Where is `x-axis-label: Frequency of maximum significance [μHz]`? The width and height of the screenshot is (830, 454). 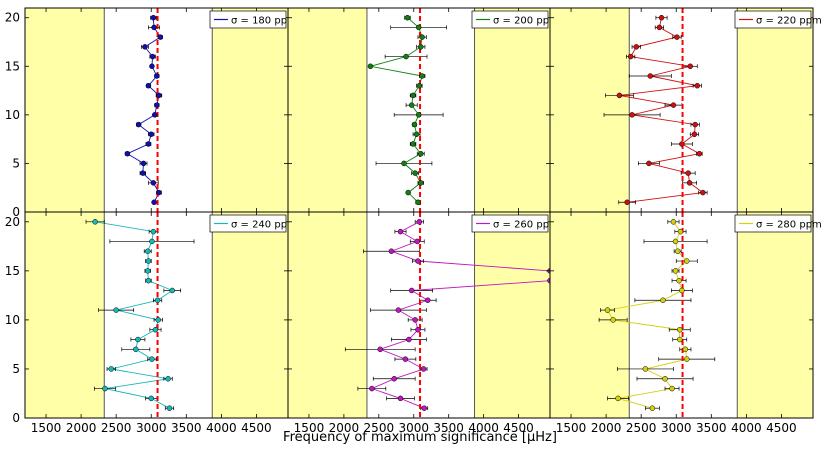
x-axis-label: Frequency of maximum significance [μHz] is located at coordinates (420, 437).